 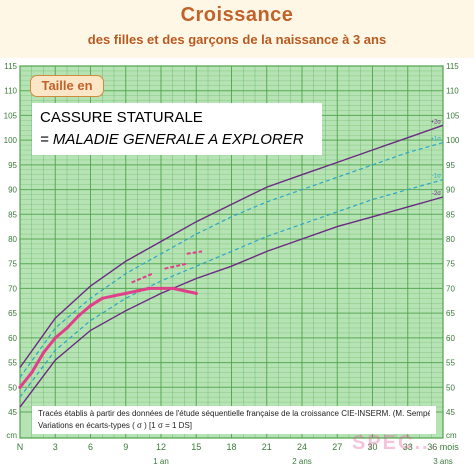 I want to click on x-tick-label: 9, so click(x=125, y=447).